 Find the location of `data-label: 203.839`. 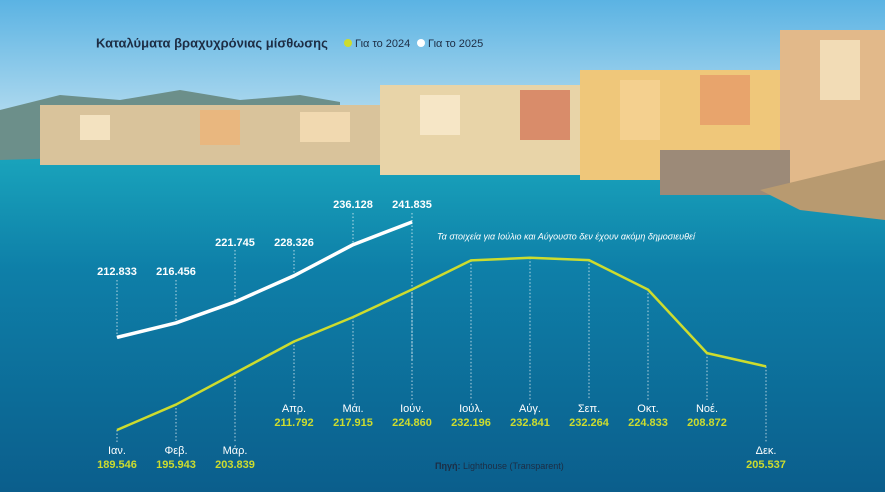

data-label: 203.839 is located at coordinates (235, 465).